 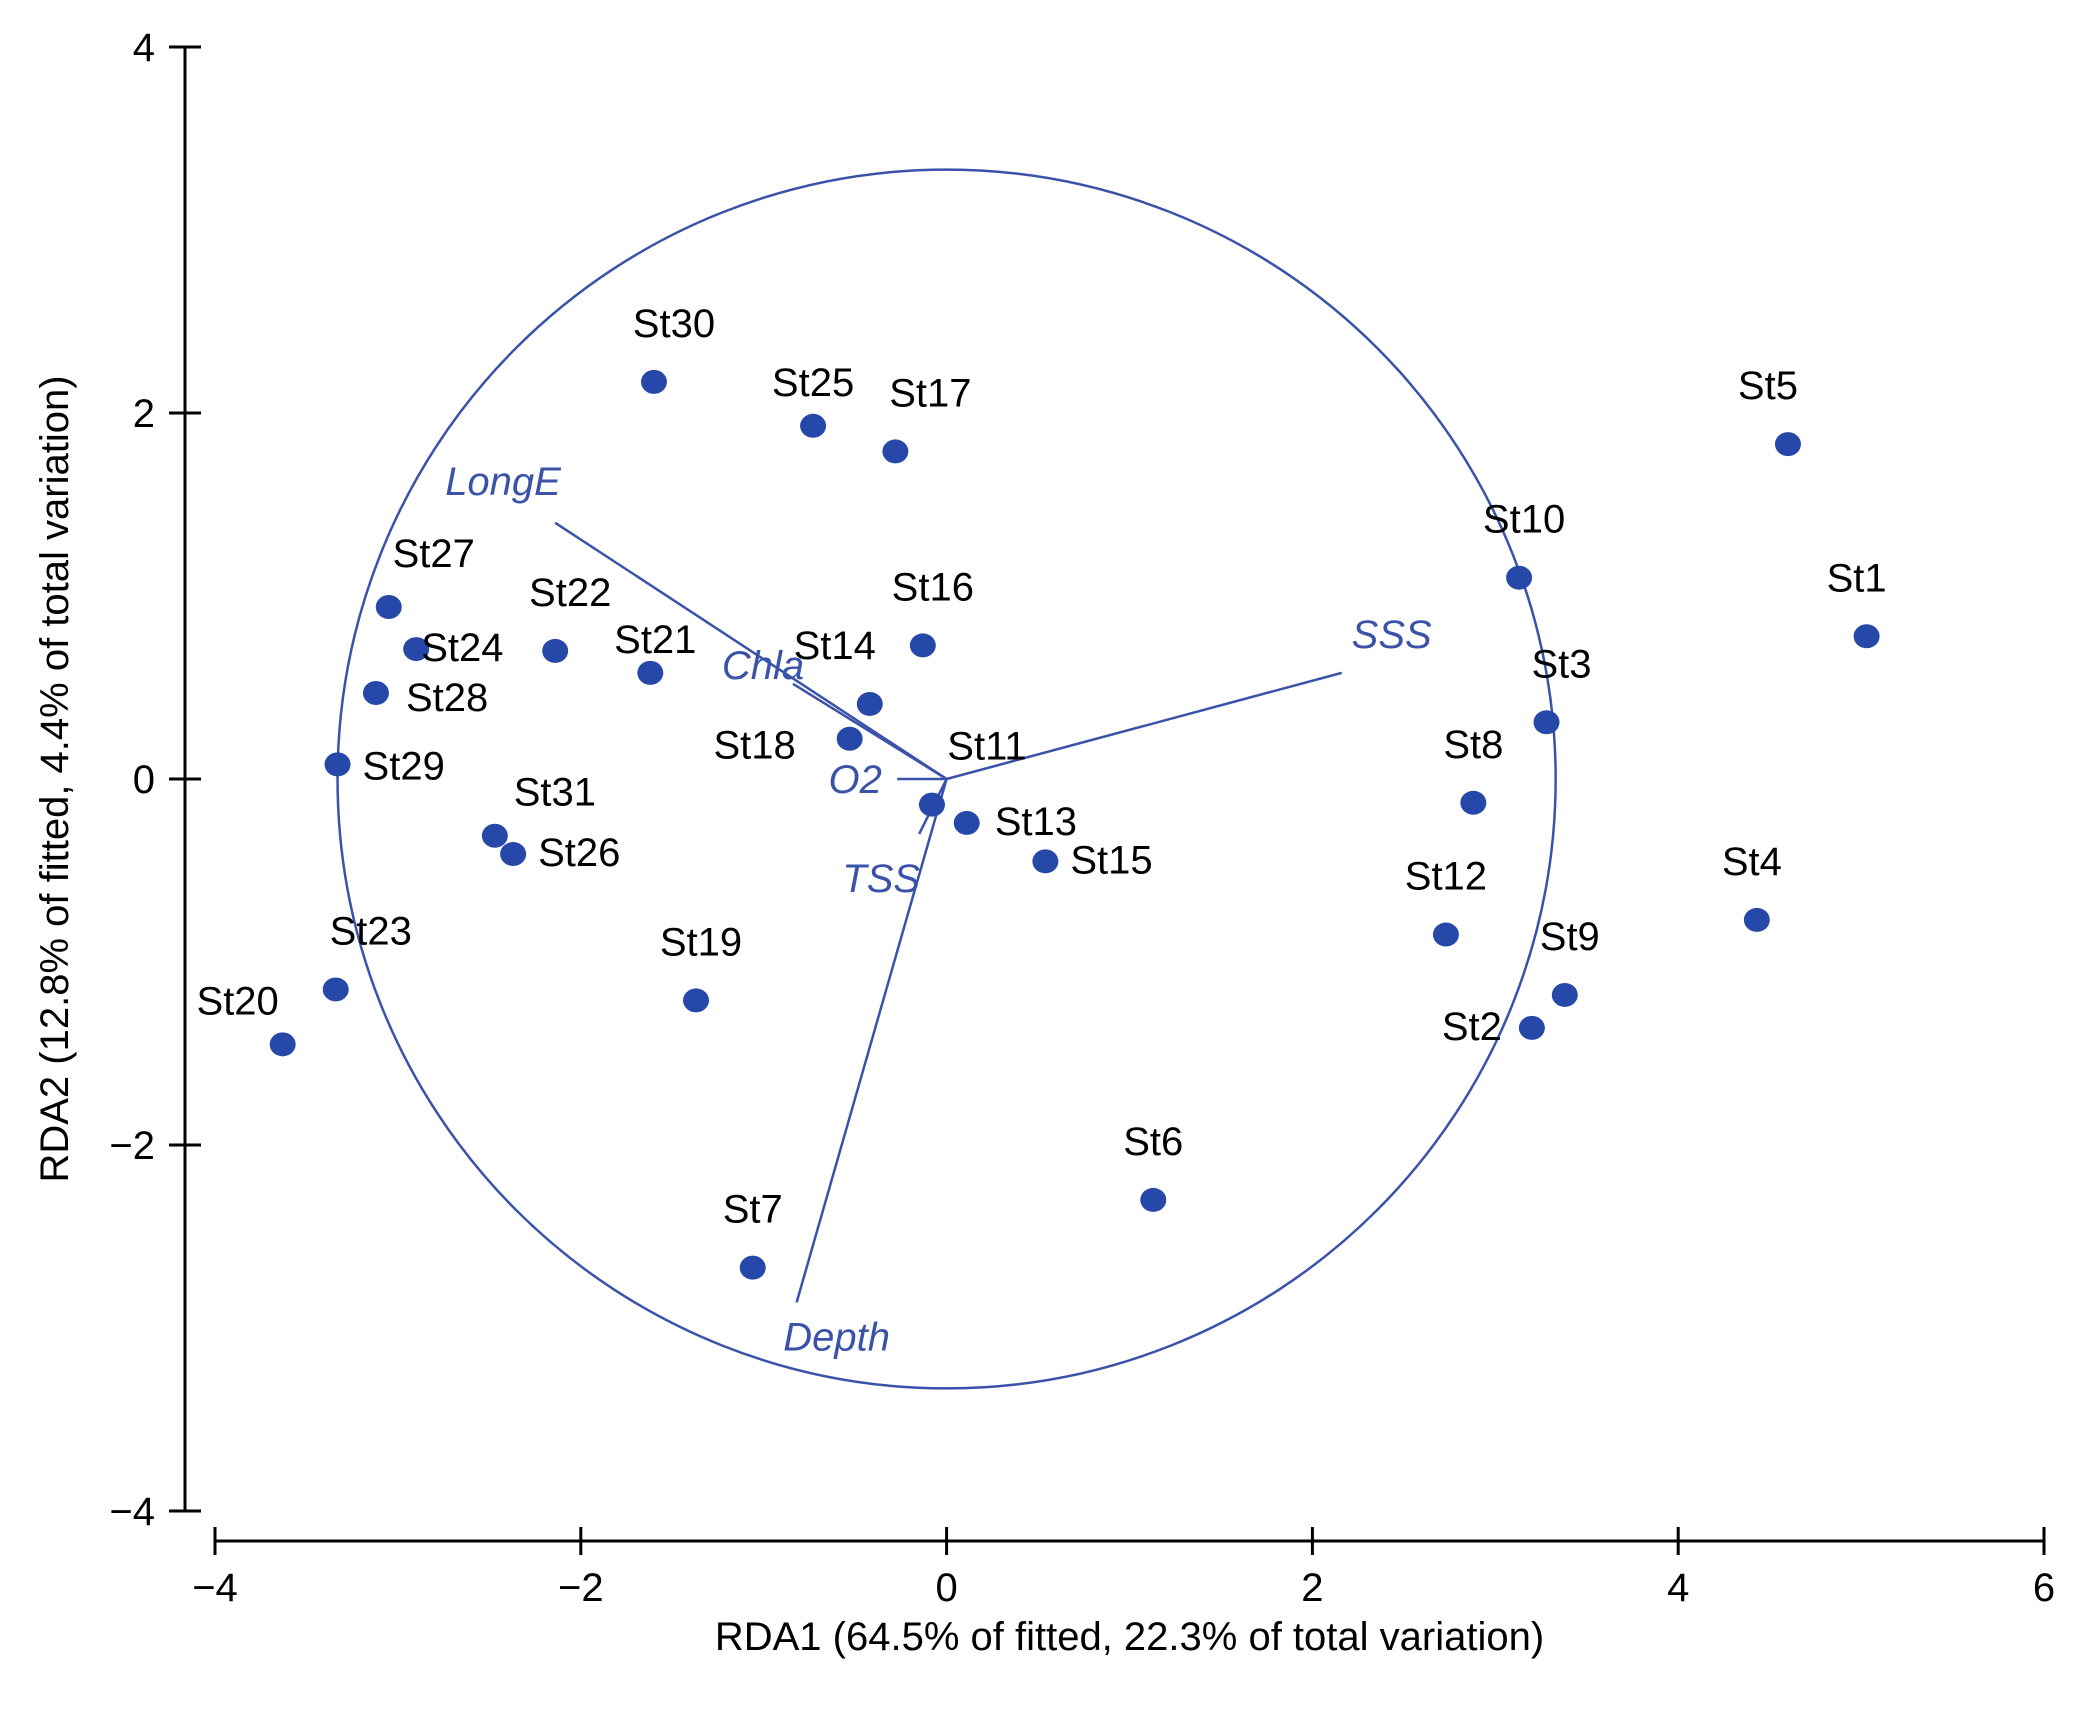 I want to click on site-label-st29: St29, so click(x=404, y=766).